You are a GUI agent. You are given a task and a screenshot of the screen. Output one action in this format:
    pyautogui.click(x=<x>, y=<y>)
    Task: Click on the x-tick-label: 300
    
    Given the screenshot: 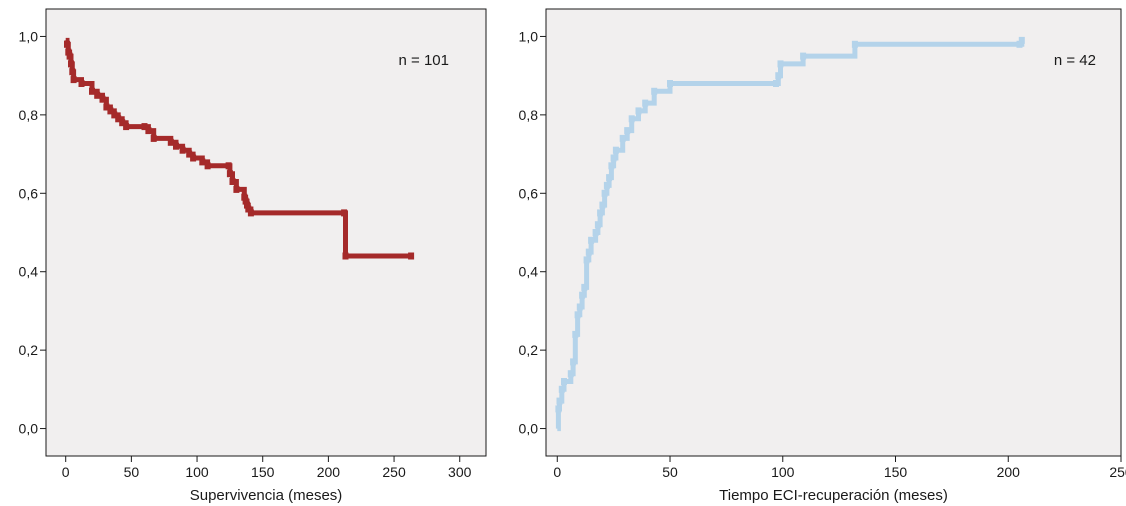 What is the action you would take?
    pyautogui.click(x=460, y=472)
    